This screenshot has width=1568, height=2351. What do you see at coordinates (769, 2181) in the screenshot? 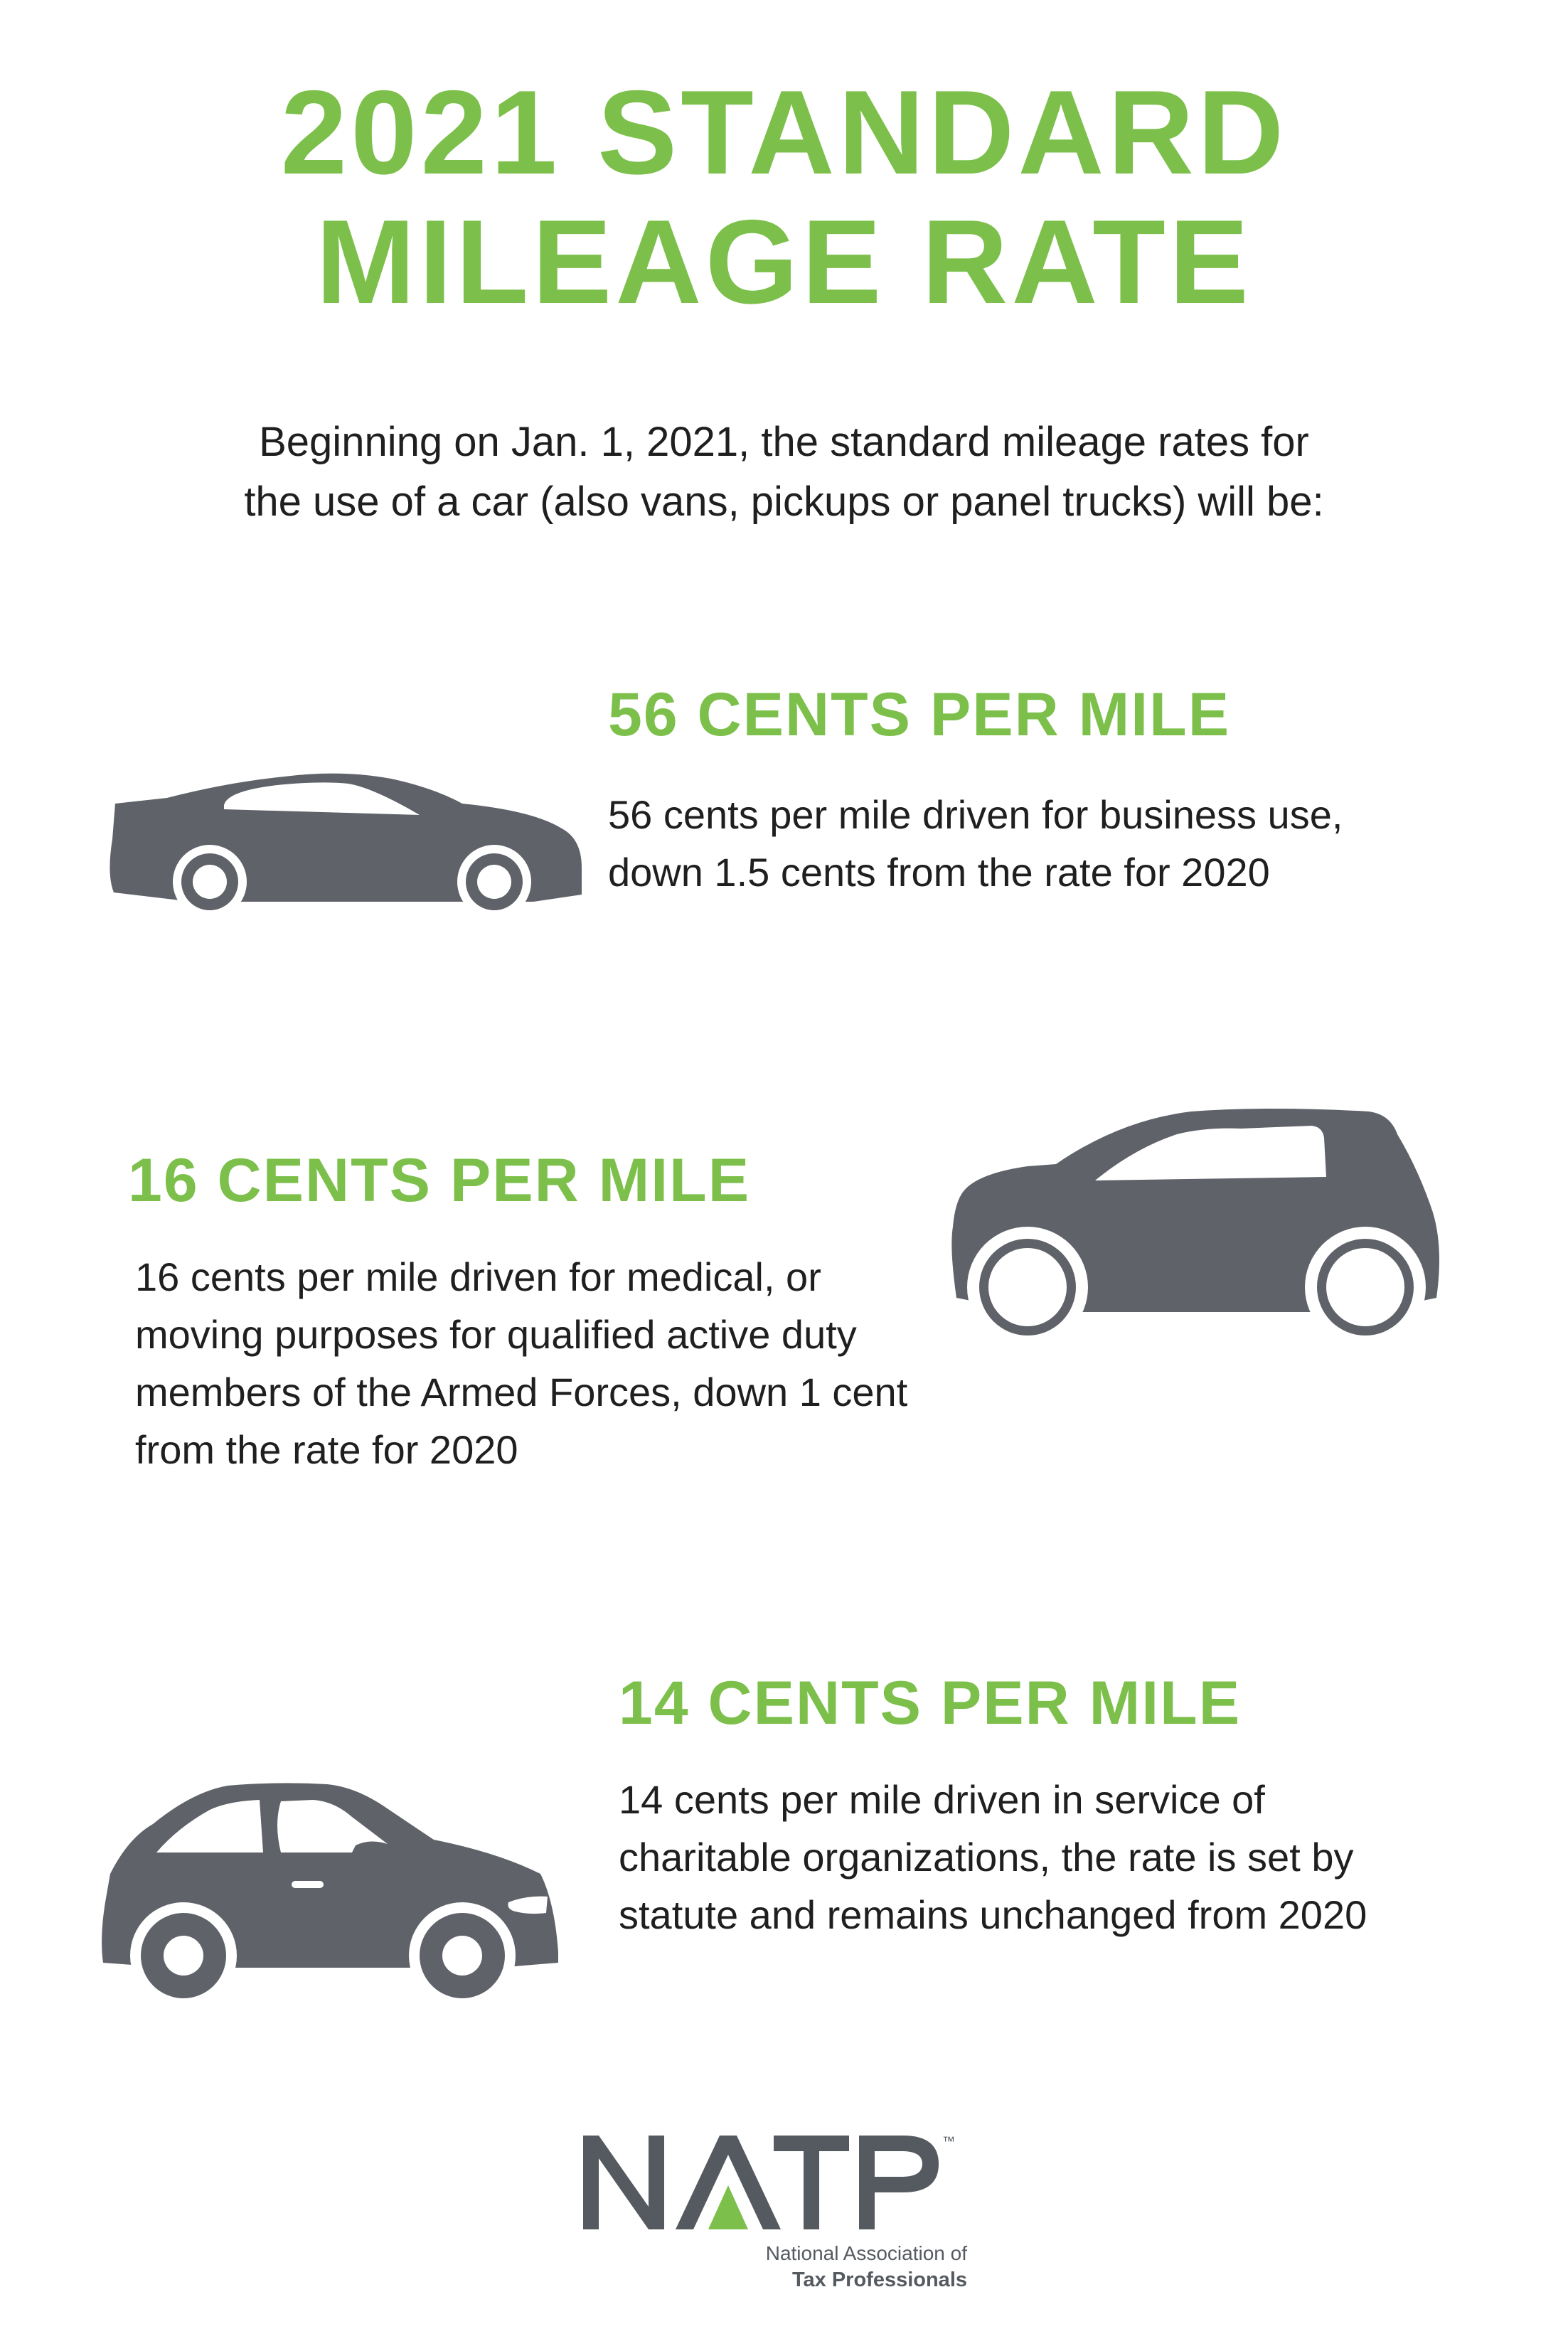
I see `natp-wordmark-icon: ™` at bounding box center [769, 2181].